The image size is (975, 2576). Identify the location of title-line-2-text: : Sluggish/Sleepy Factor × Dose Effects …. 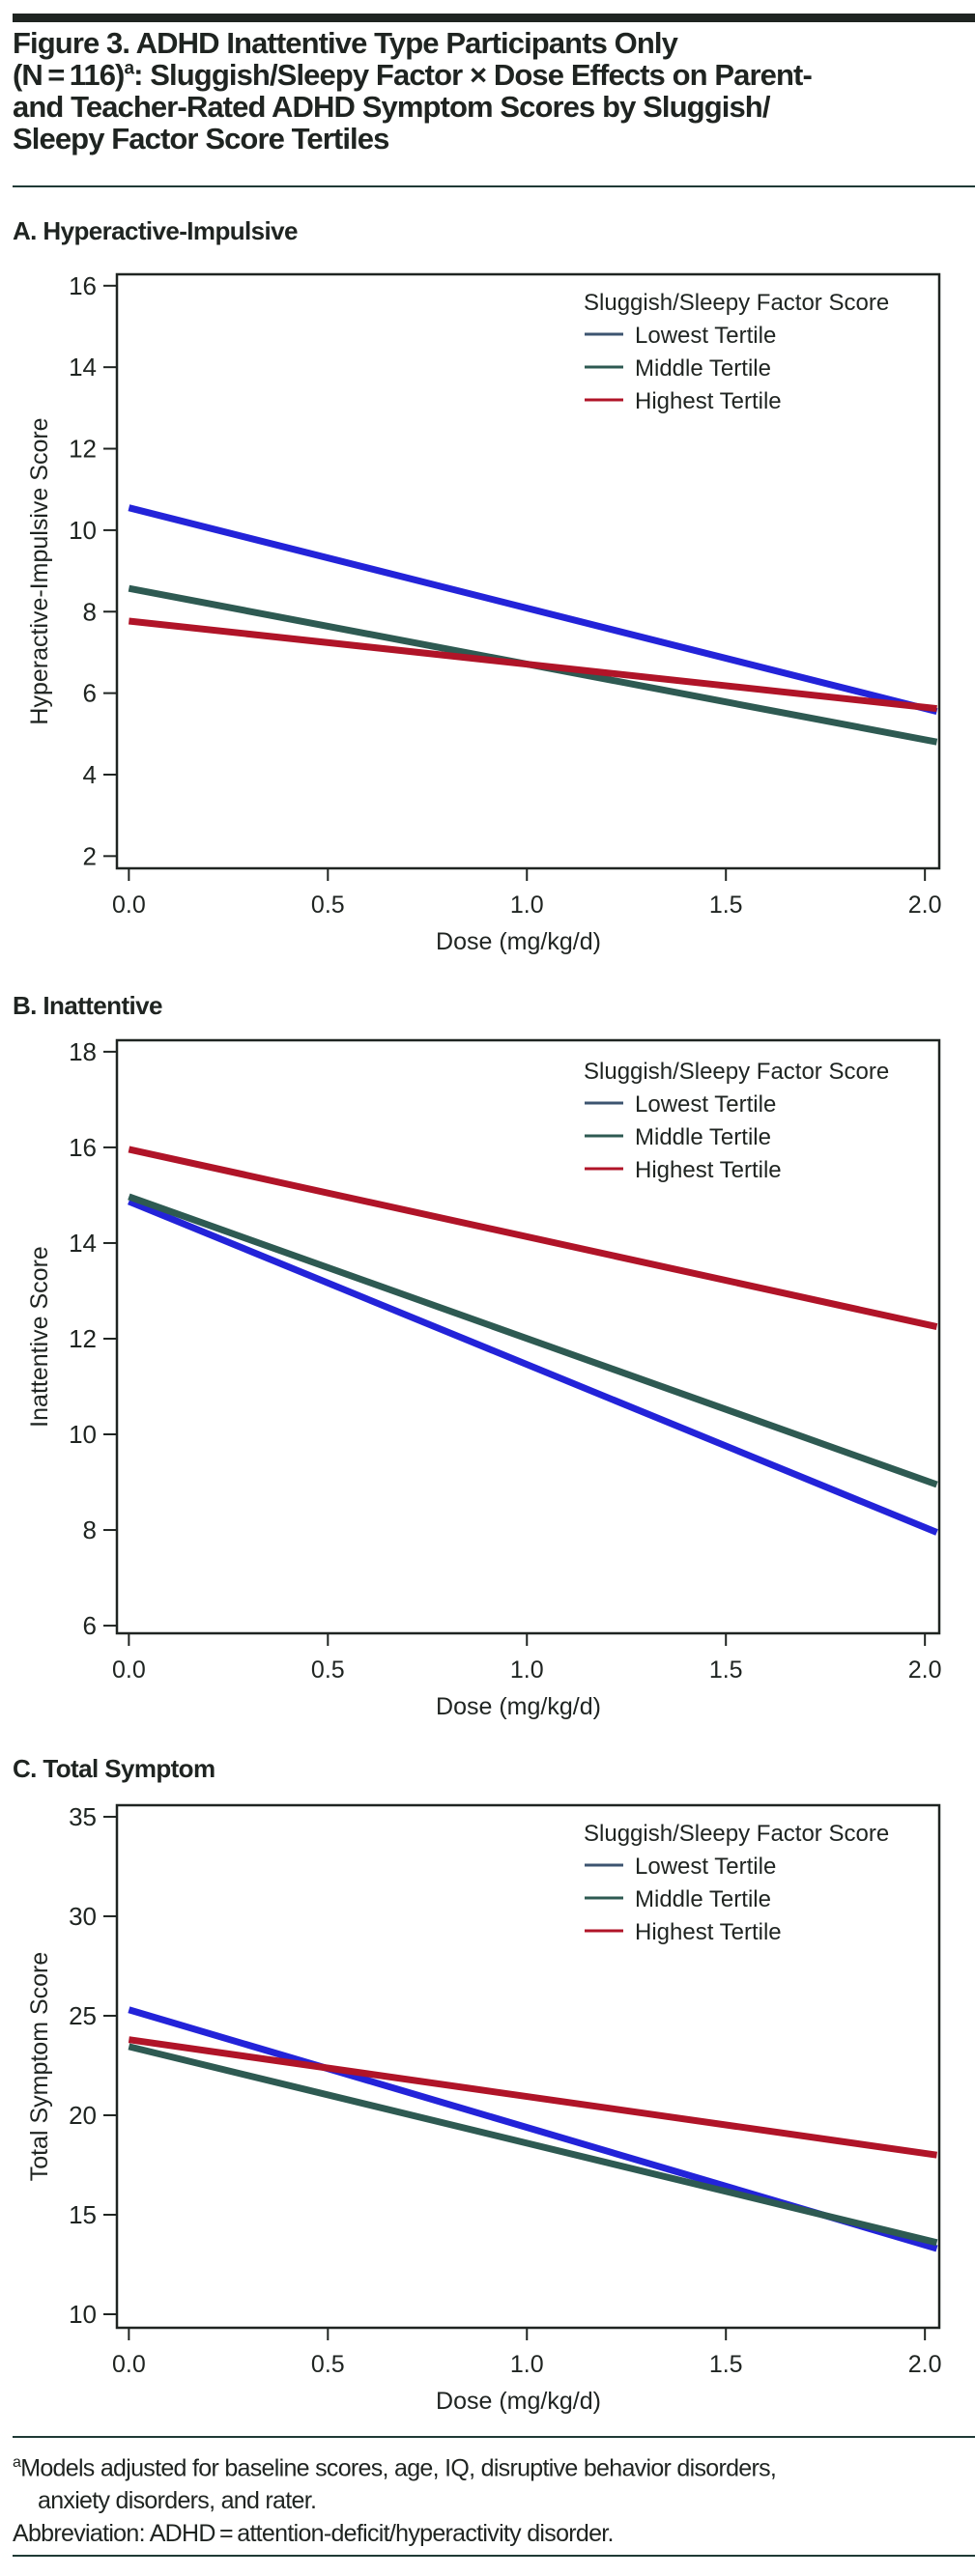
(473, 75).